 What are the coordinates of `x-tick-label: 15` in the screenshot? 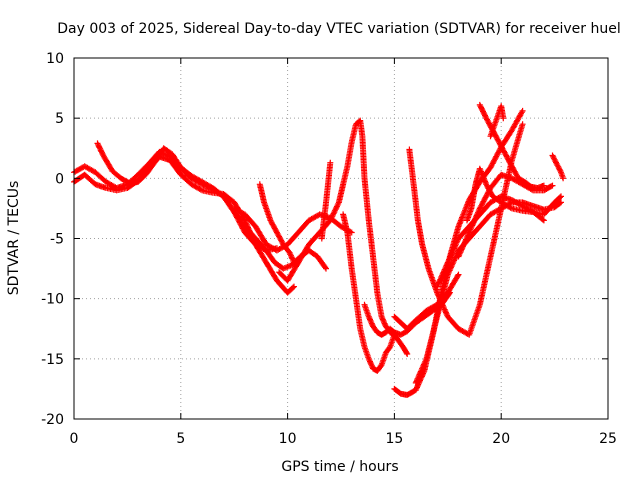 It's located at (394, 439).